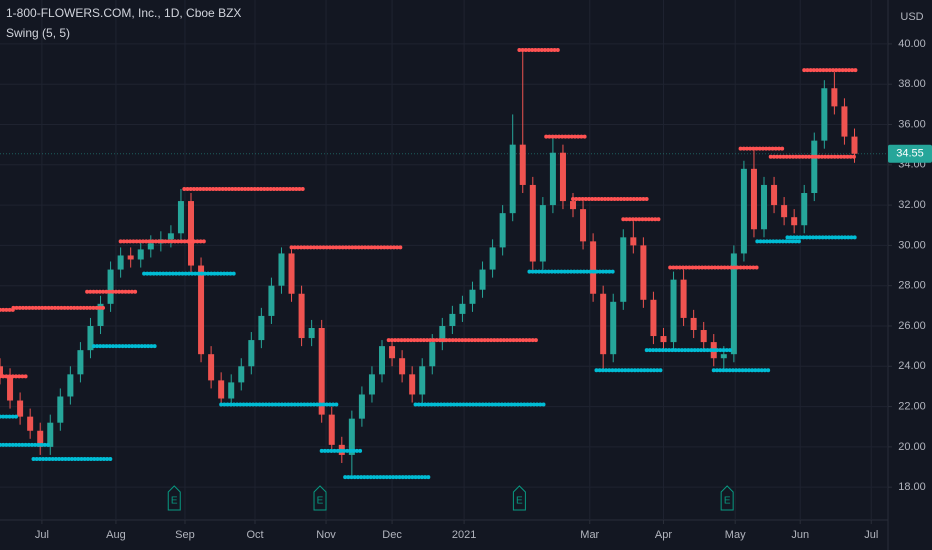 Image resolution: width=932 pixels, height=550 pixels. I want to click on x-tick-label: 2021, so click(464, 535).